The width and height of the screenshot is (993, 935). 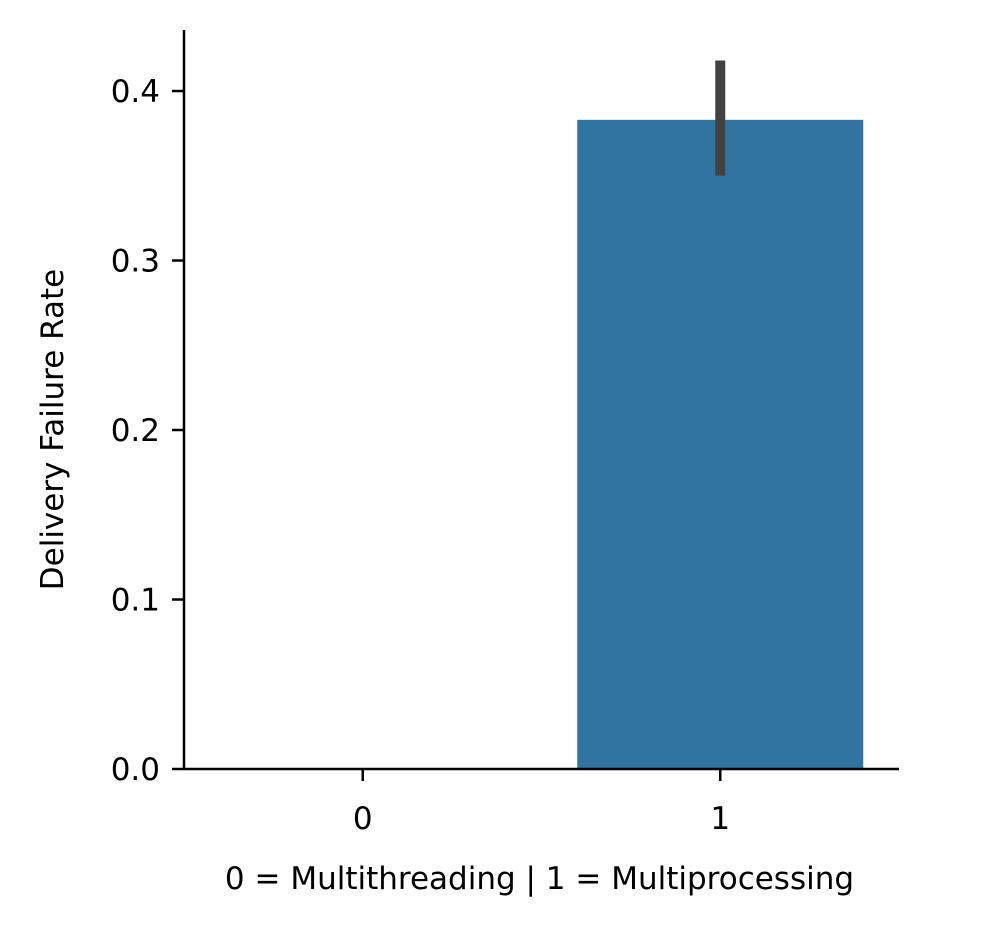 What do you see at coordinates (539, 879) in the screenshot?
I see `x-axis-label: 0 = Multithreading | 1 = Multiprocessing` at bounding box center [539, 879].